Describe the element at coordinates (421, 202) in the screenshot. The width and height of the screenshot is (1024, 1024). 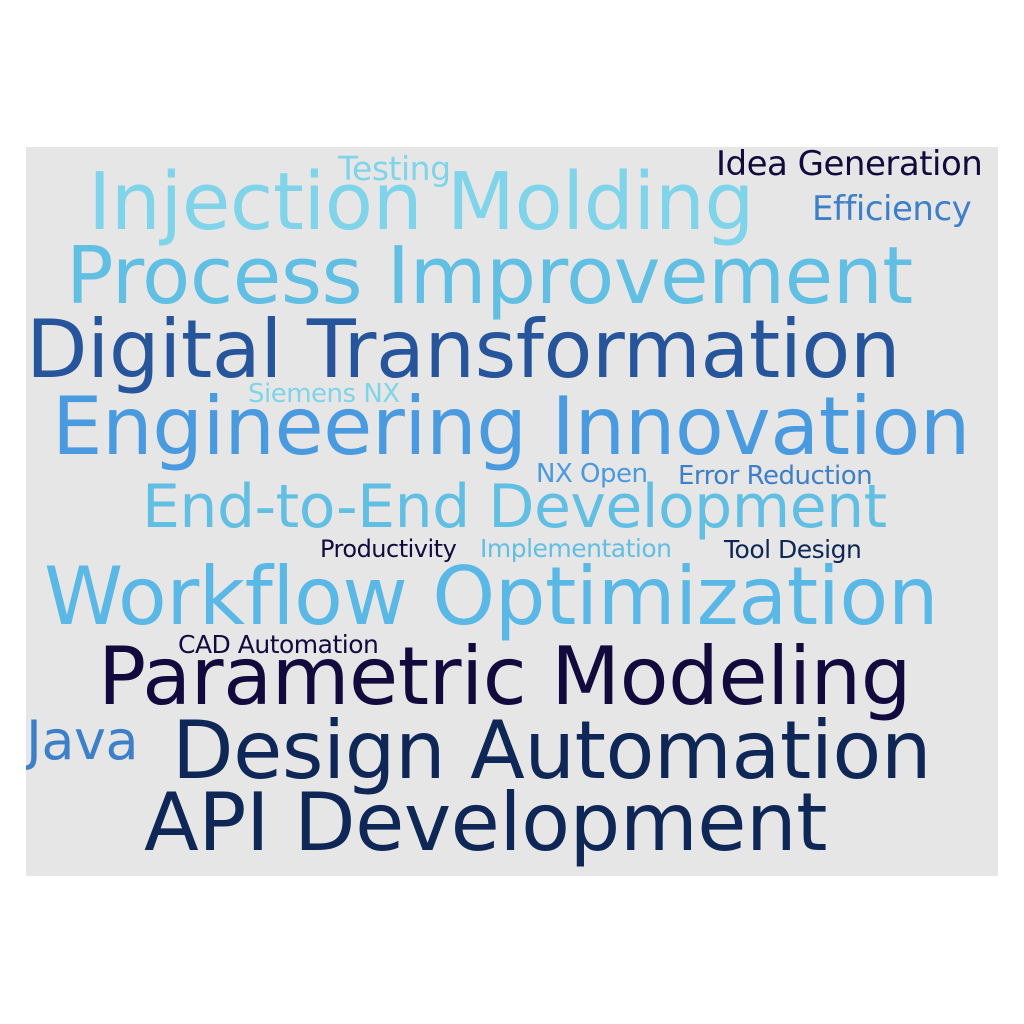
I see `word-injection-molding: Injection Molding` at that location.